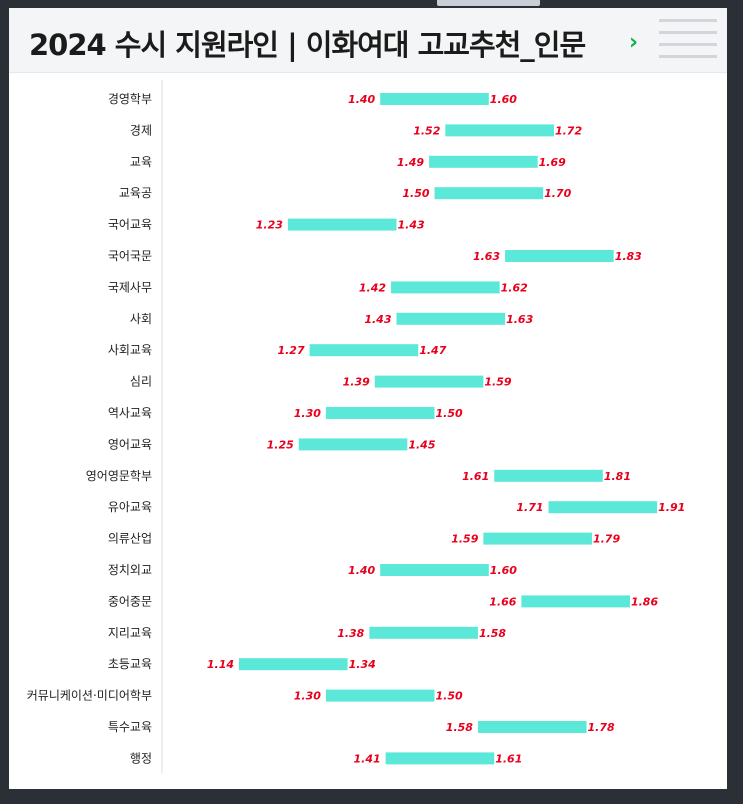 The width and height of the screenshot is (743, 804). What do you see at coordinates (617, 476) in the screenshot?
I see `high-value-label: 1.81` at bounding box center [617, 476].